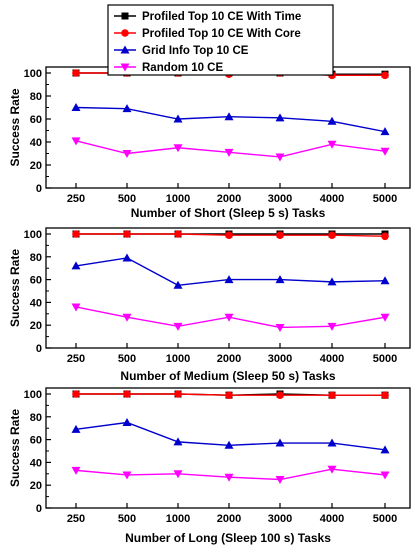  Describe the element at coordinates (125, 49) in the screenshot. I see `legend-marker-grid-info-top-10-ce` at that location.